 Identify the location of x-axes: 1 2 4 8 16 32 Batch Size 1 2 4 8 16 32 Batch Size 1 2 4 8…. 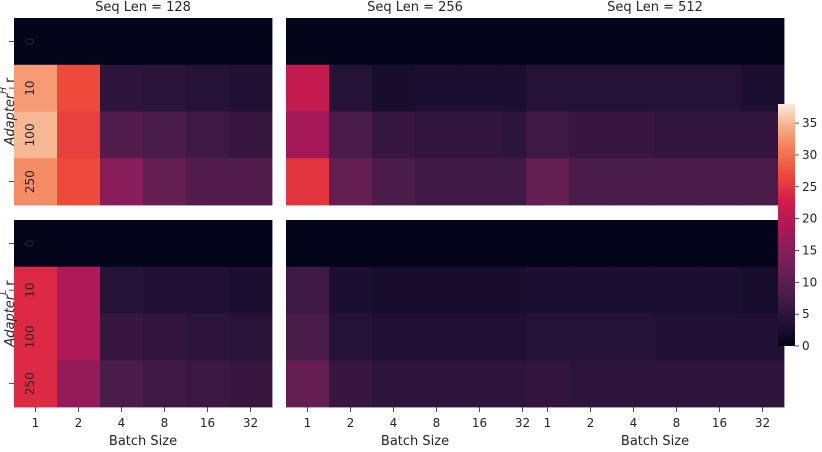
(401, 428).